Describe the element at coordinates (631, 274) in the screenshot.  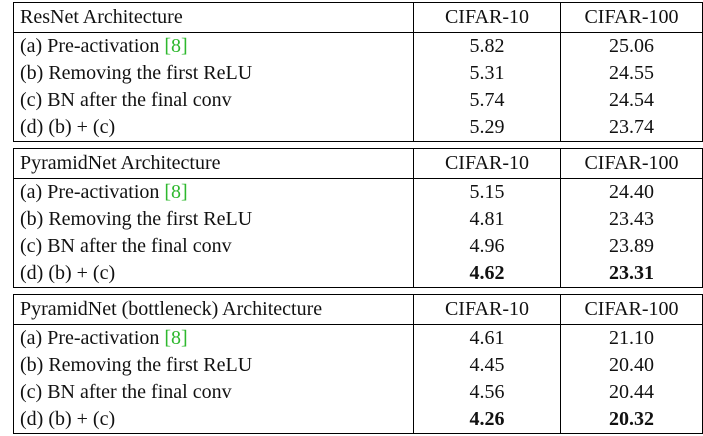
I see `cifar100-best-value: 23.31` at that location.